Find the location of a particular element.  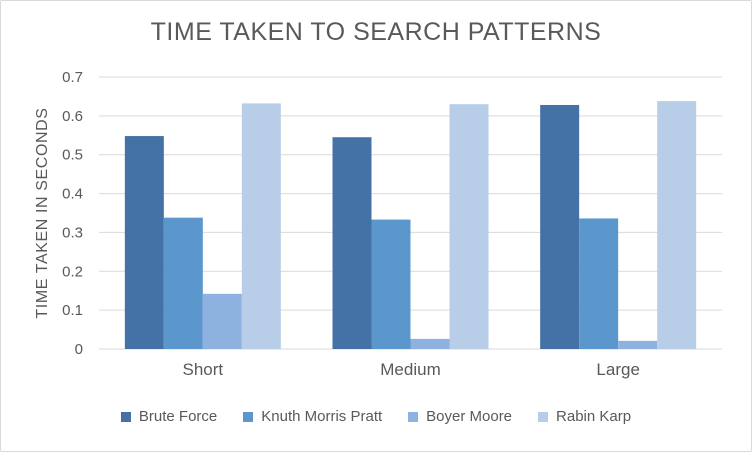

legend-label: Knuth Morris Pratt is located at coordinates (322, 416).